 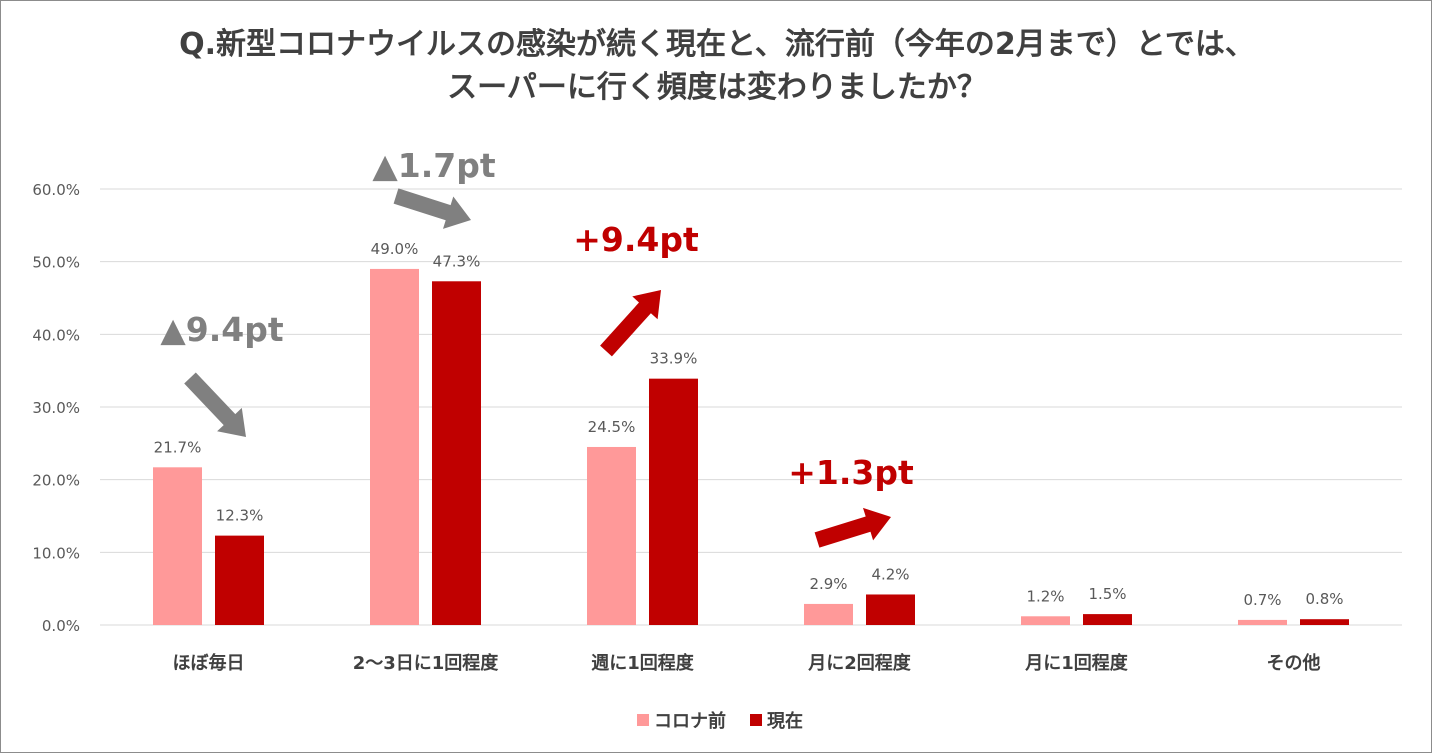 What do you see at coordinates (433, 165) in the screenshot?
I see `change-annotation: ▲1.7pt` at bounding box center [433, 165].